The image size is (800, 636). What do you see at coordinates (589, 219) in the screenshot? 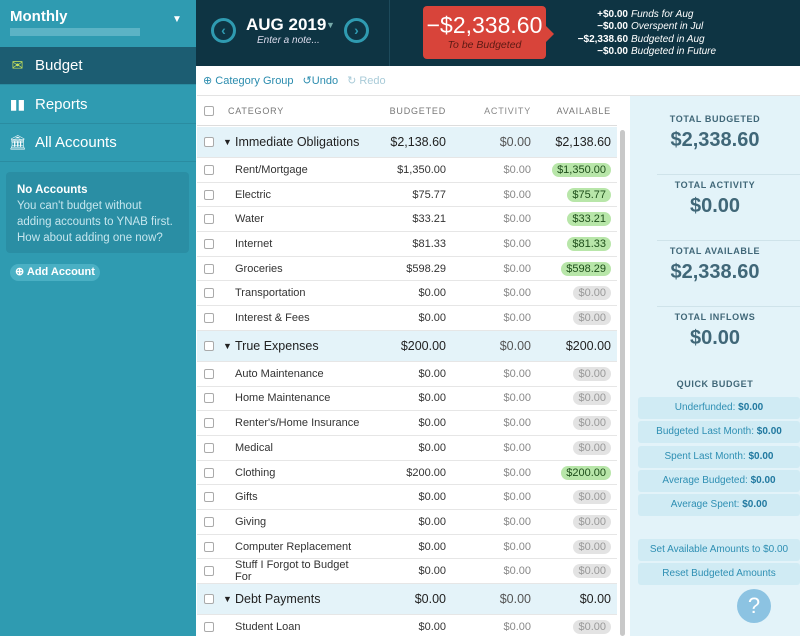
I see `available-pill: $33.21` at bounding box center [589, 219].